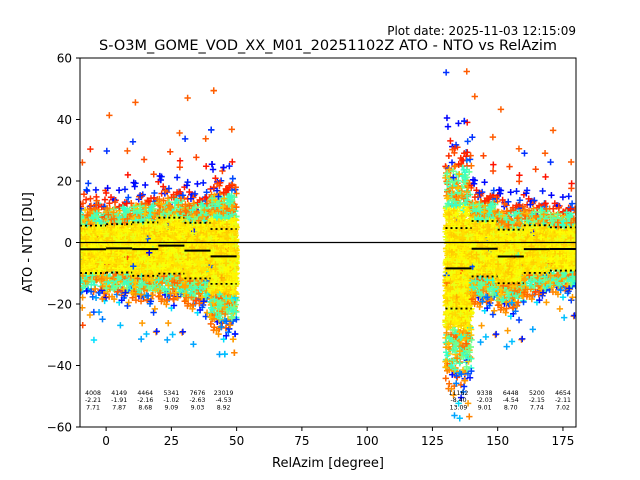  Describe the element at coordinates (481, 31) in the screenshot. I see `plot-date: Plot date: 2025-11-03 12:15:09` at that location.